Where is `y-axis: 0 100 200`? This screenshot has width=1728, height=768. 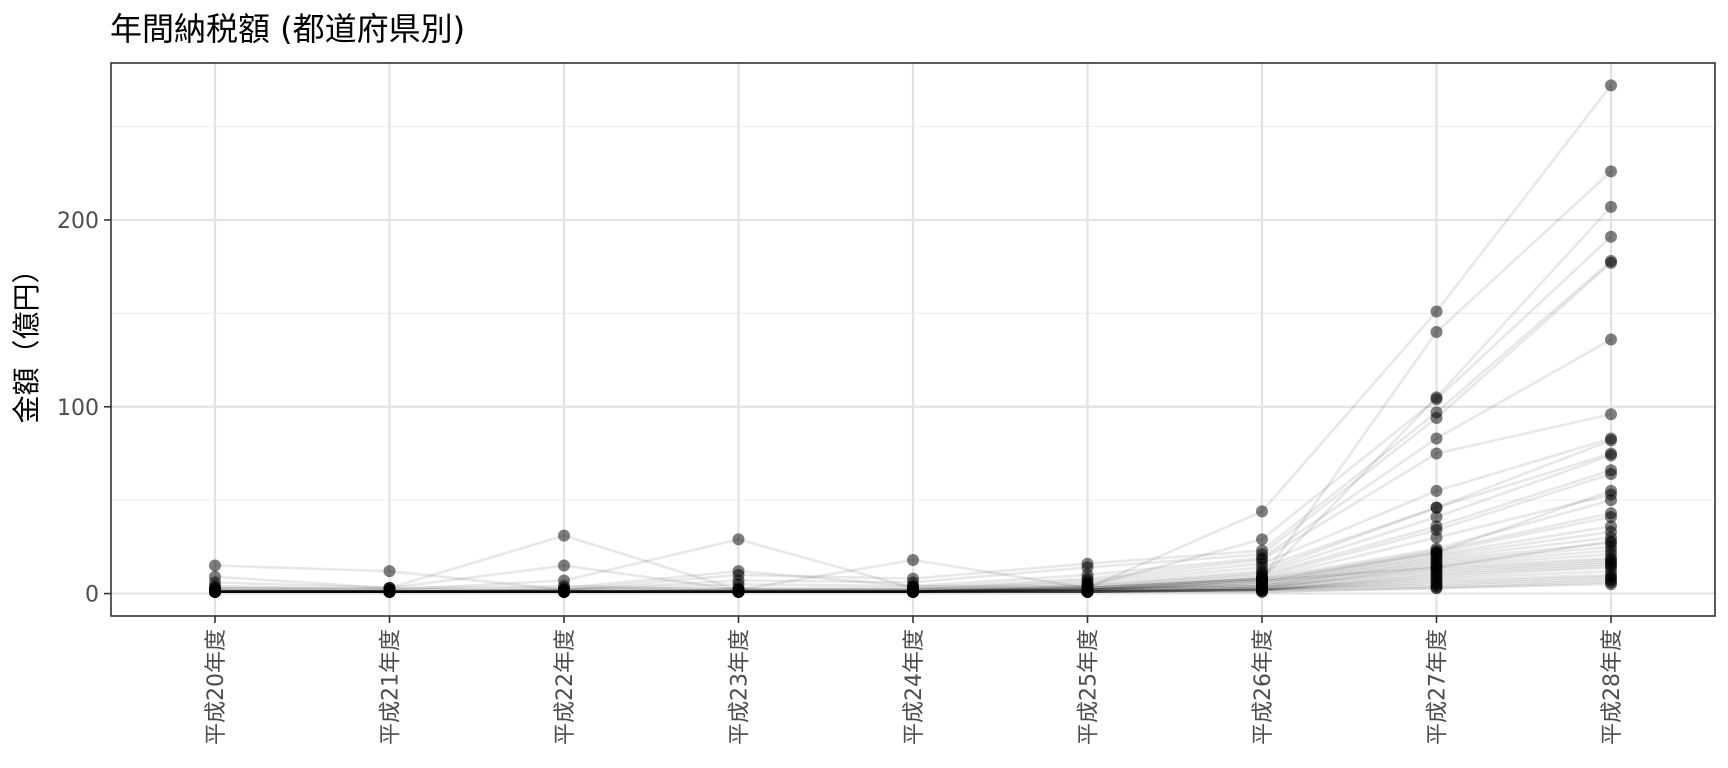 y-axis: 0 100 200 is located at coordinates (84, 408).